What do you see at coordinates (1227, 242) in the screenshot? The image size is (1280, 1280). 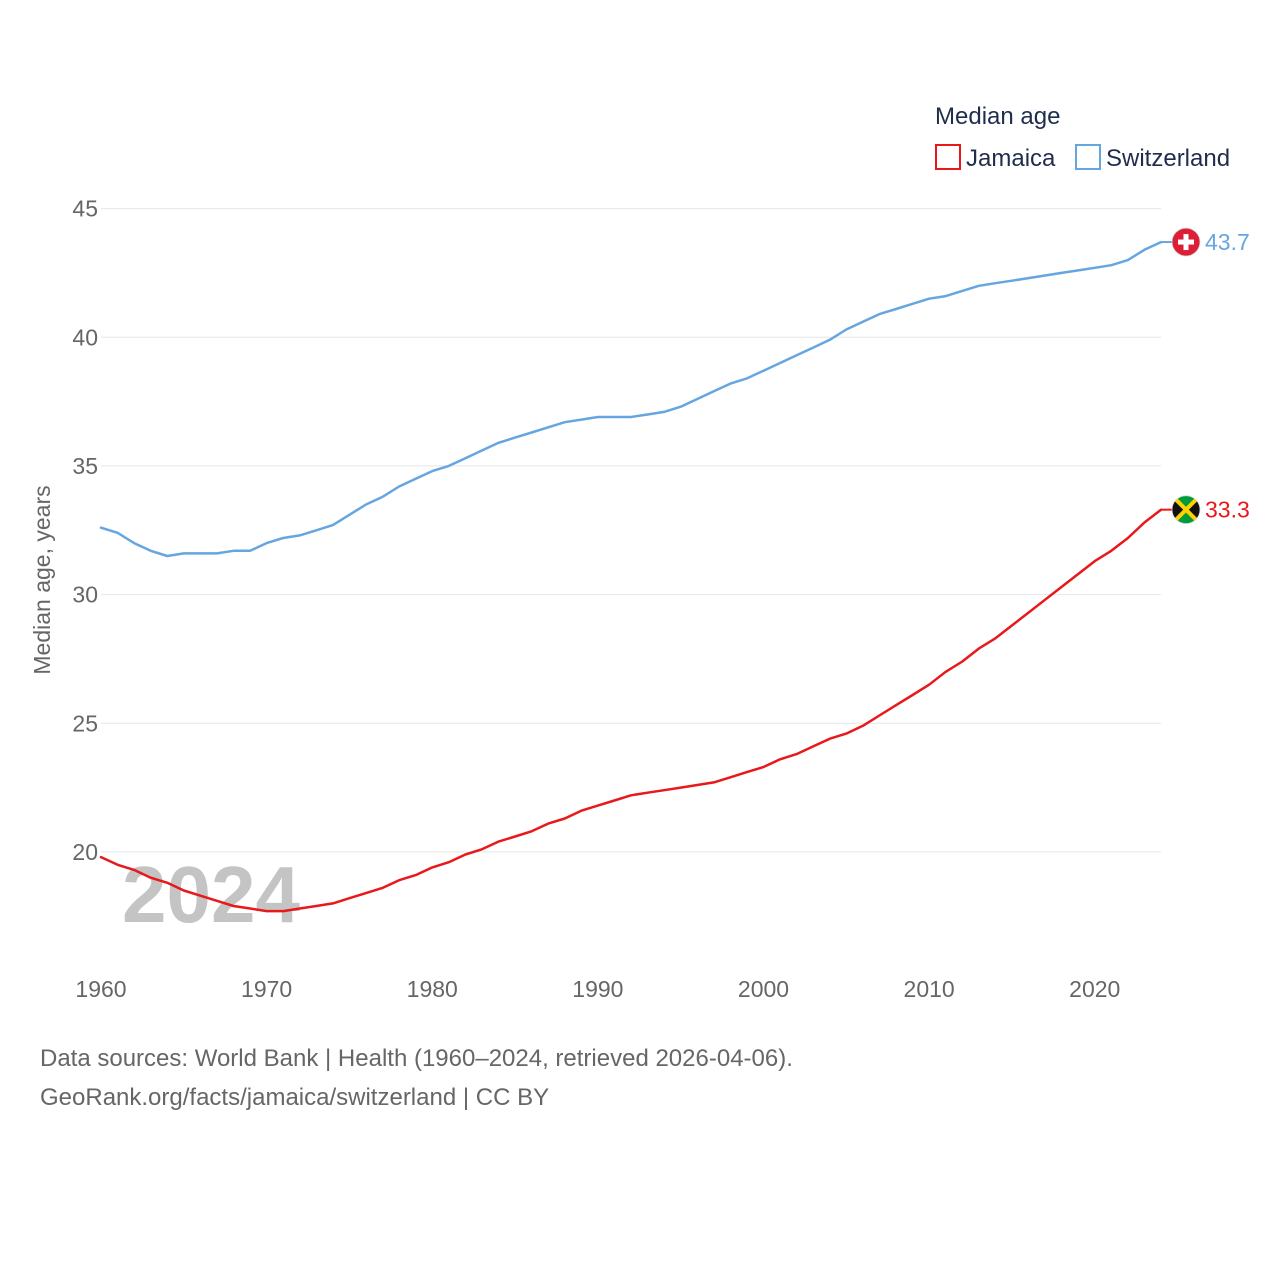 I see `end-value-label-switzerland: 43.7` at bounding box center [1227, 242].